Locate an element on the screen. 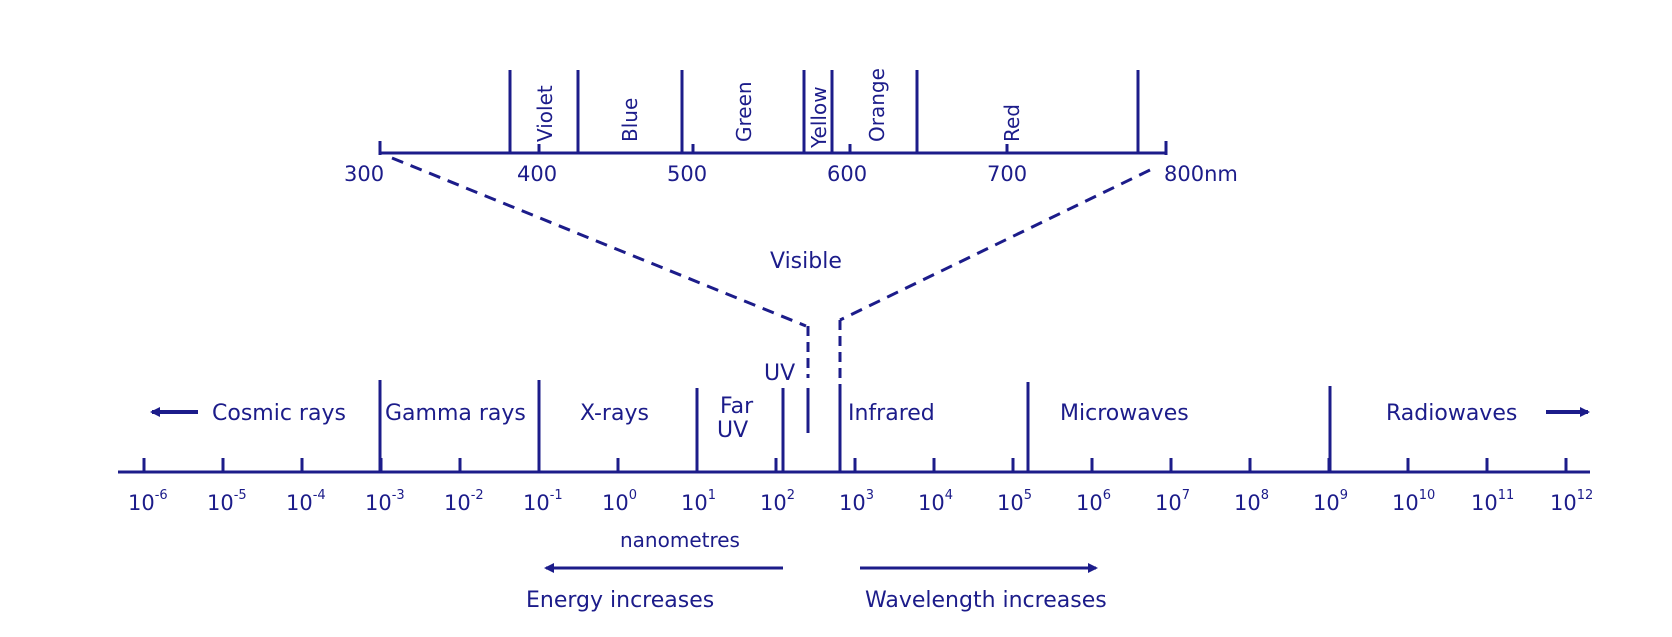  visible-connector-left is located at coordinates (599, 242).